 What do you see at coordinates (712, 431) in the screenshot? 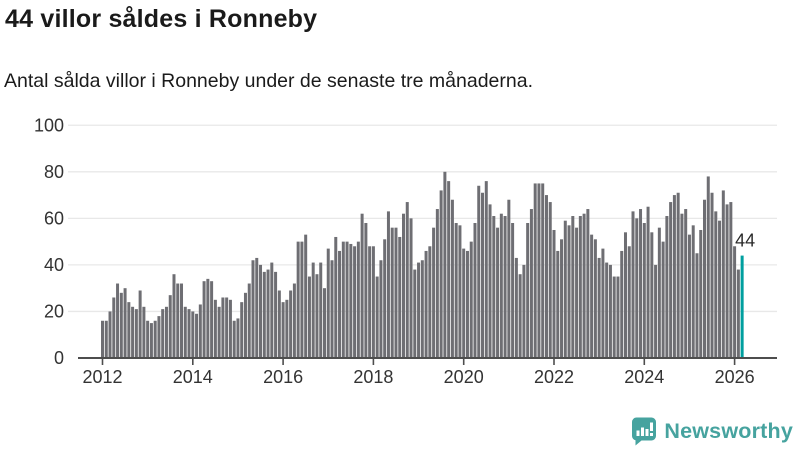
I see `newsworthy-logo: Newsworthy` at bounding box center [712, 431].